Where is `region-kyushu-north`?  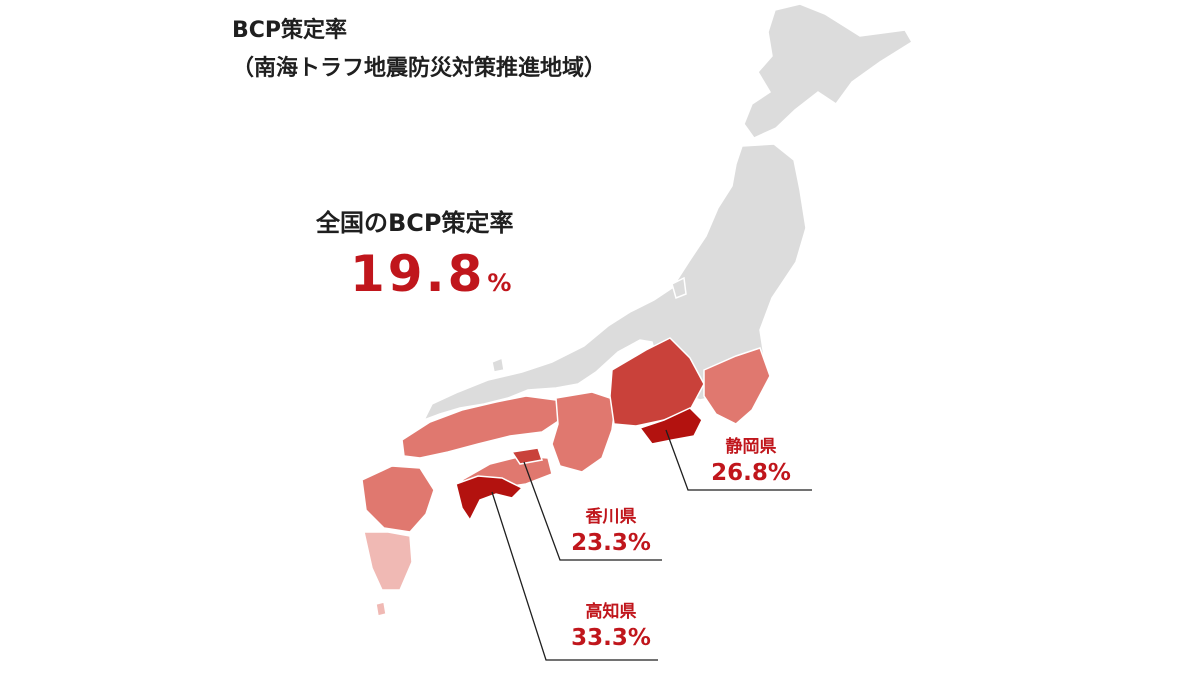
region-kyushu-north is located at coordinates (398, 499).